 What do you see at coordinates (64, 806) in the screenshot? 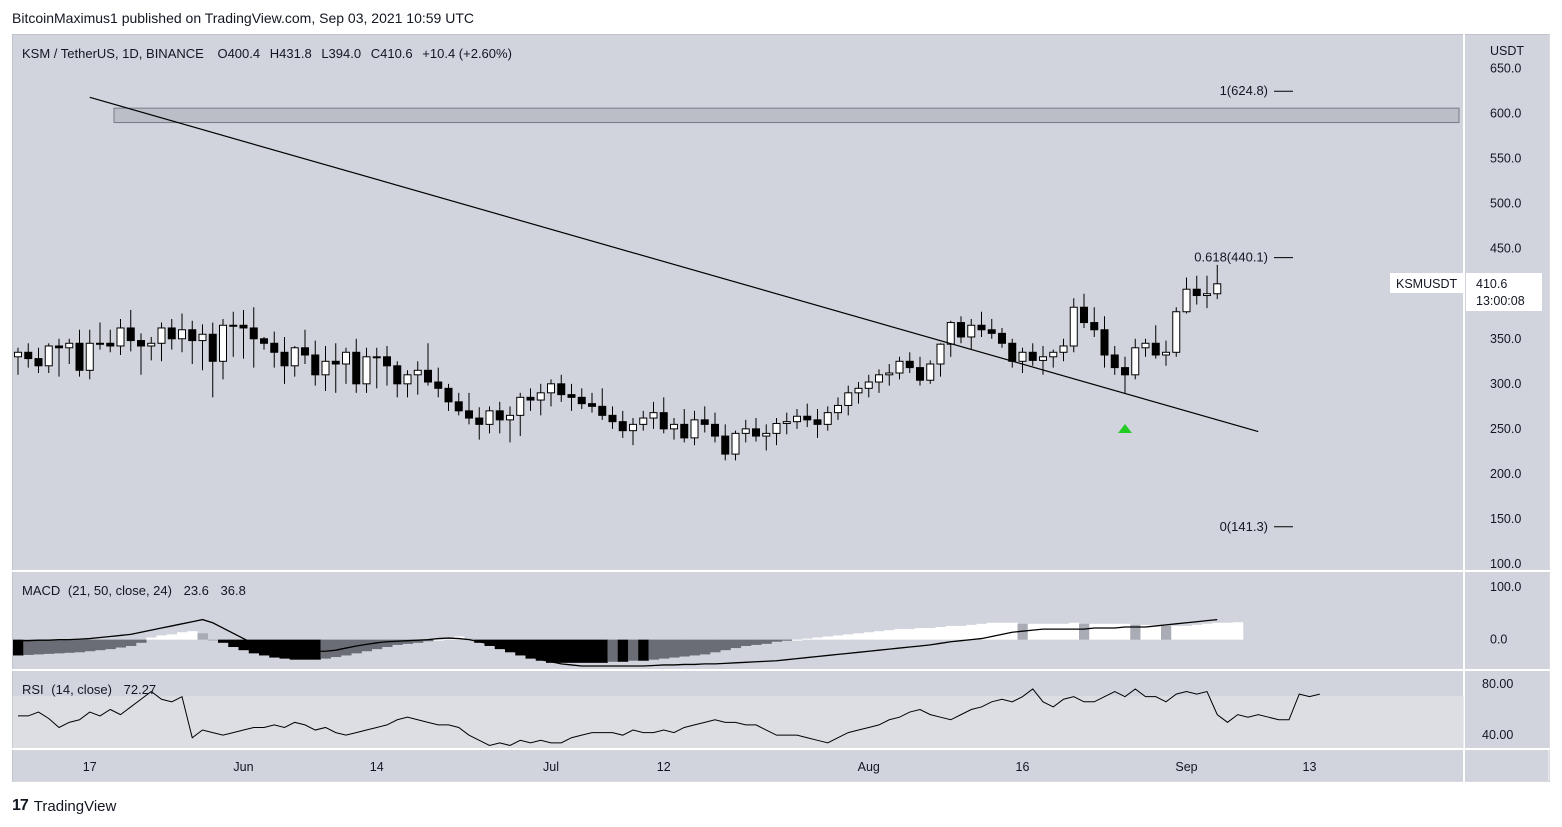
I see `tradingview-footer: 17 TradingView` at bounding box center [64, 806].